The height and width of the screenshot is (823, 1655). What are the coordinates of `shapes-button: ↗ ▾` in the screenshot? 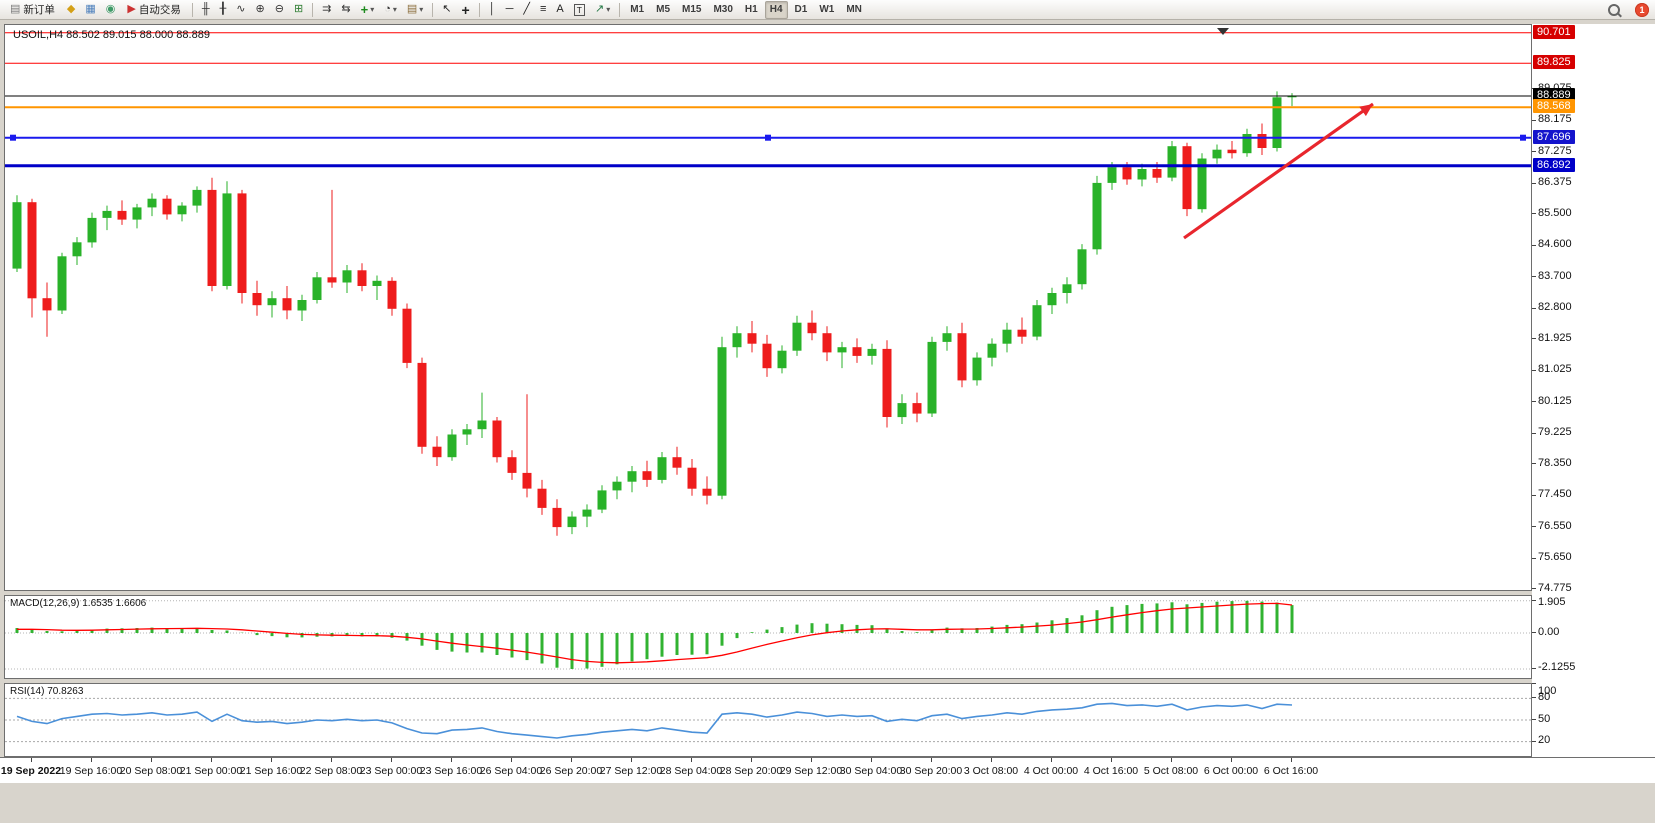 It's located at (602, 10).